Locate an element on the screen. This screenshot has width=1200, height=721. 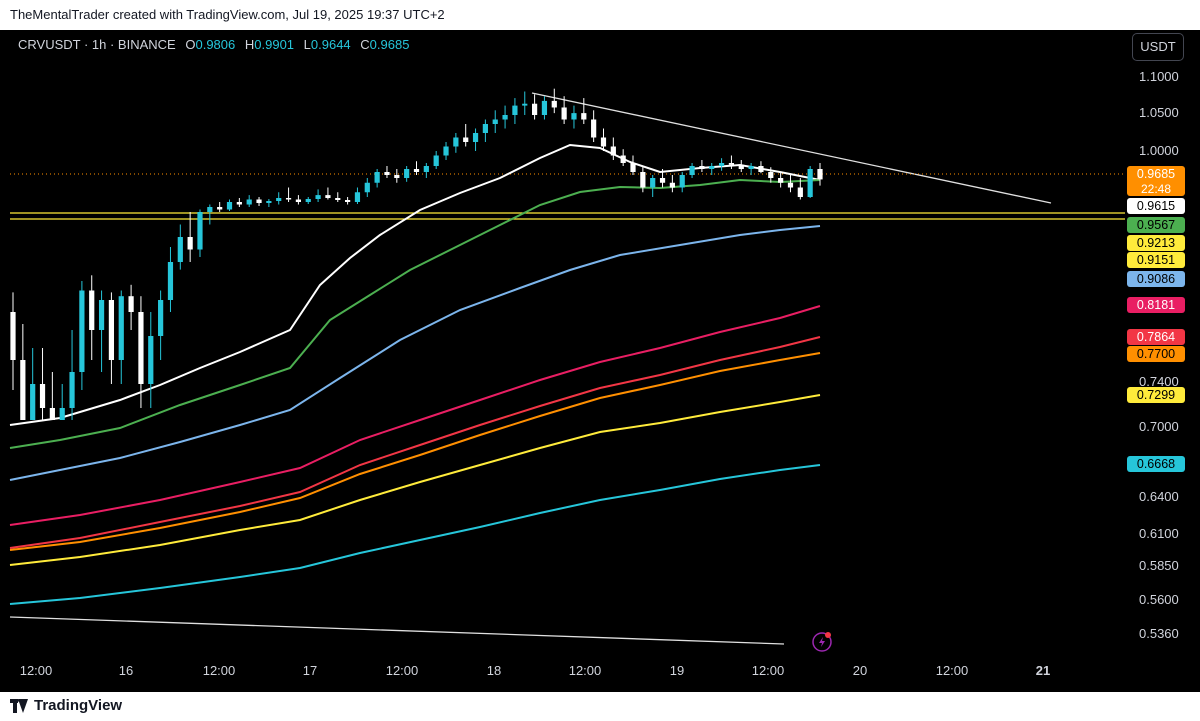
open-value: 0.9806 is located at coordinates (215, 44).